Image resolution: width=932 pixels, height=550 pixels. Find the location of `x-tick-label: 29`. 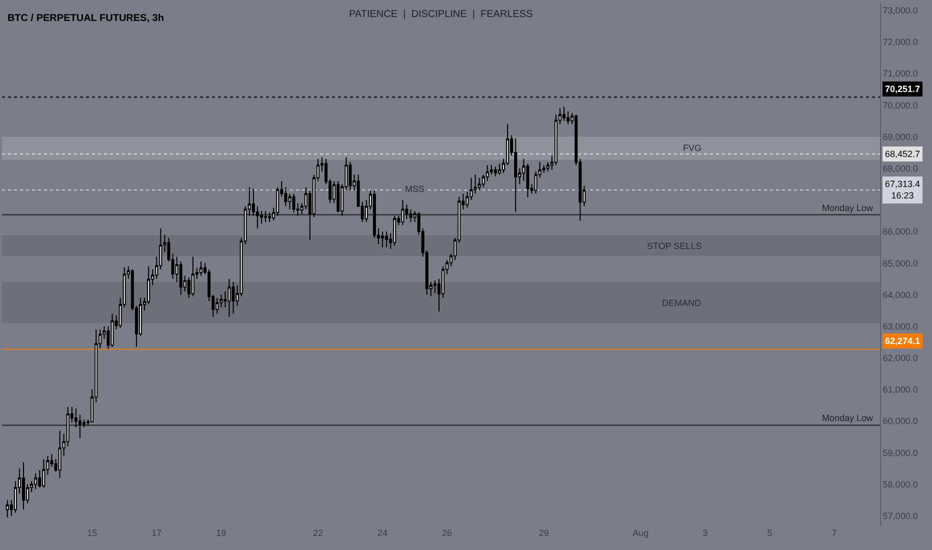

x-tick-label: 29 is located at coordinates (543, 533).